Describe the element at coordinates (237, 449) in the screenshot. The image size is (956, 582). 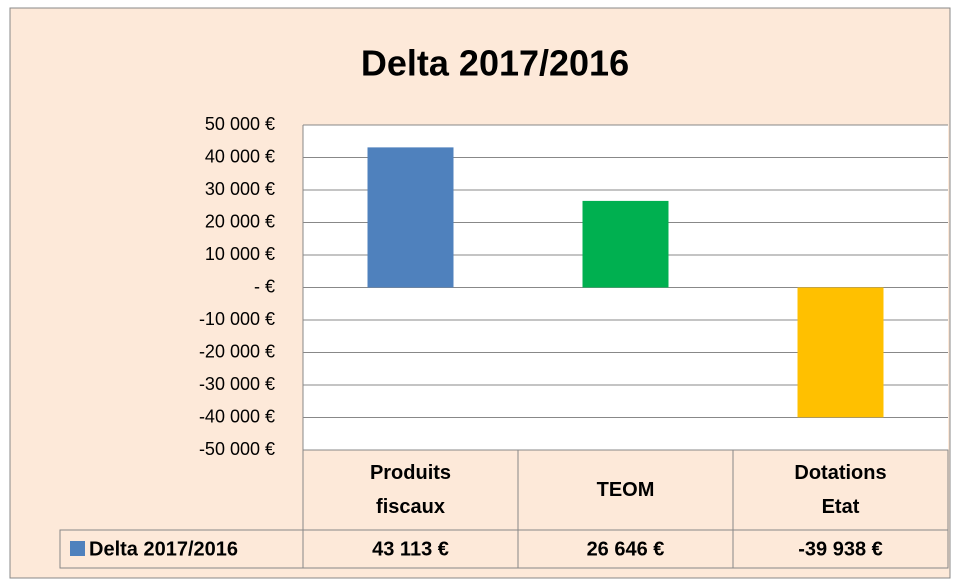
I see `y-tick-label: -50 000 €` at that location.